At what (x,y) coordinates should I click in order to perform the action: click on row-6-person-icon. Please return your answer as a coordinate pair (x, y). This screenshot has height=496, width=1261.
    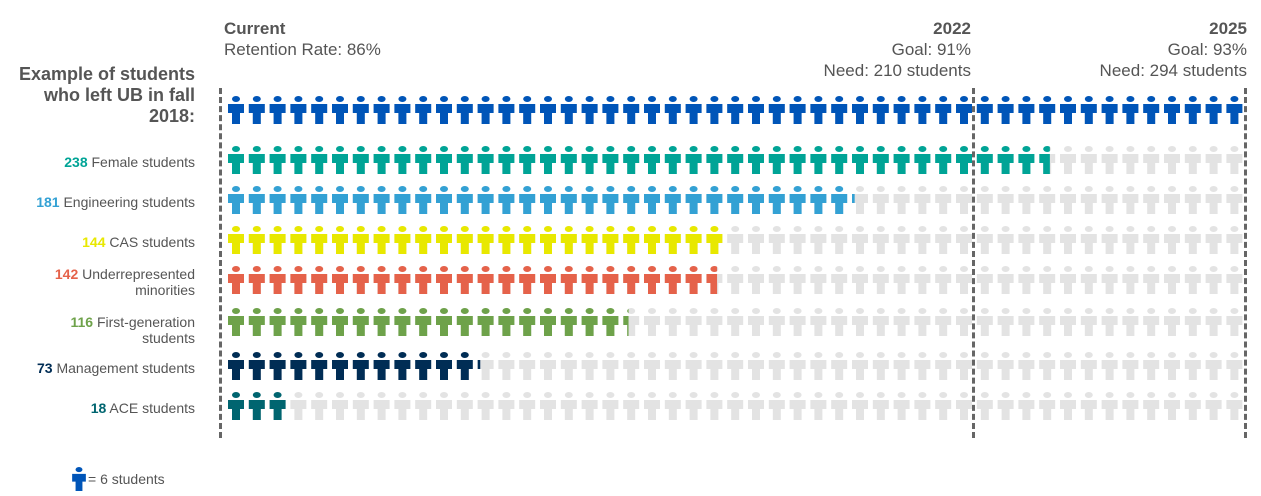
    Looking at the image, I should click on (236, 406).